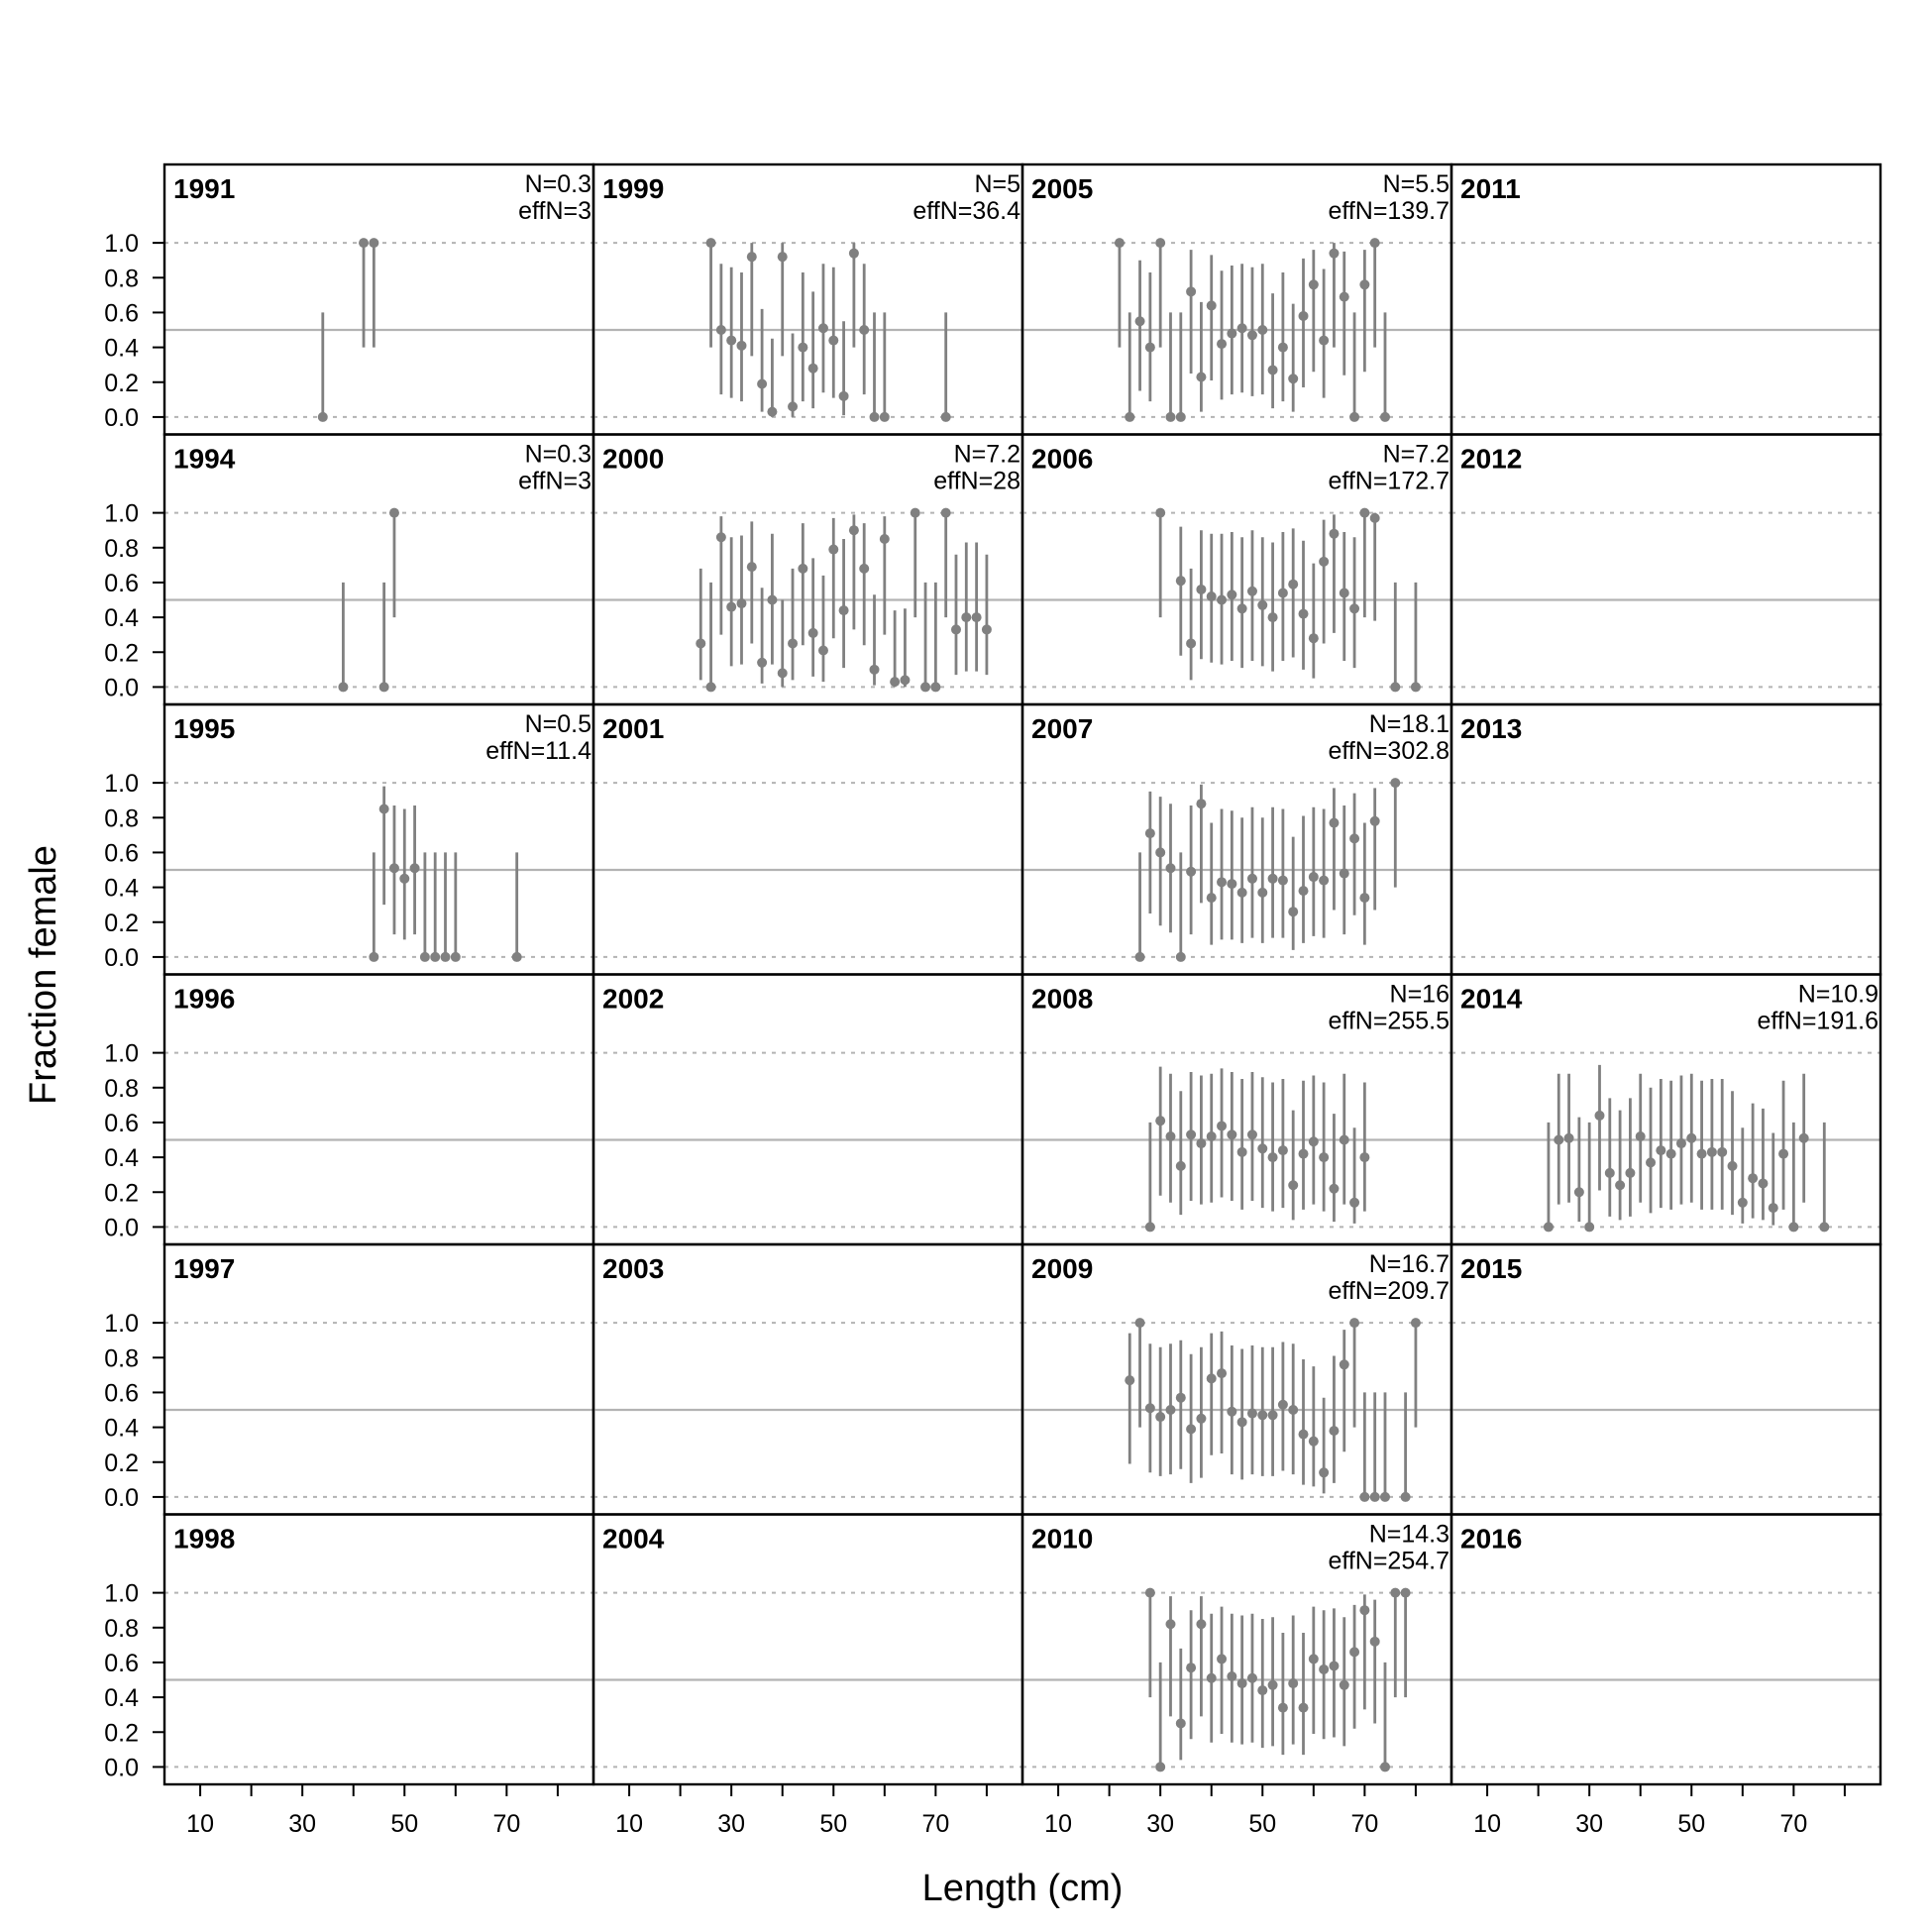  What do you see at coordinates (633, 1268) in the screenshot?
I see `panel-year: 2003` at bounding box center [633, 1268].